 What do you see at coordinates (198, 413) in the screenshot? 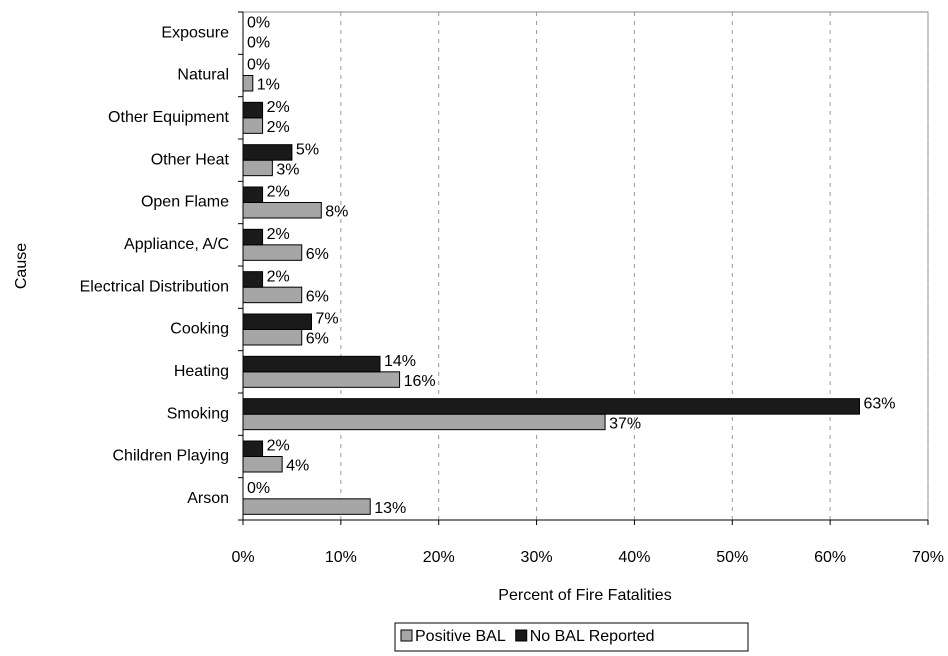
I see `y-tick-label: Smoking` at bounding box center [198, 413].